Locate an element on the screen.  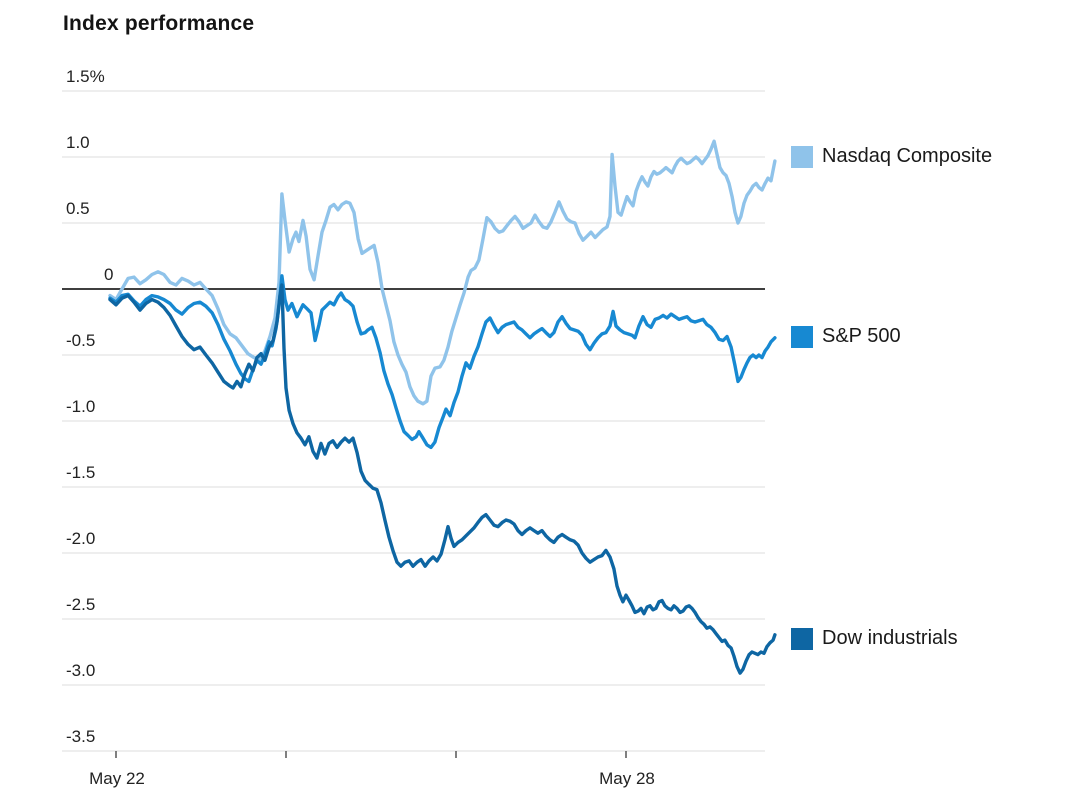
x-axis-tick-label: May 22 is located at coordinates (117, 778).